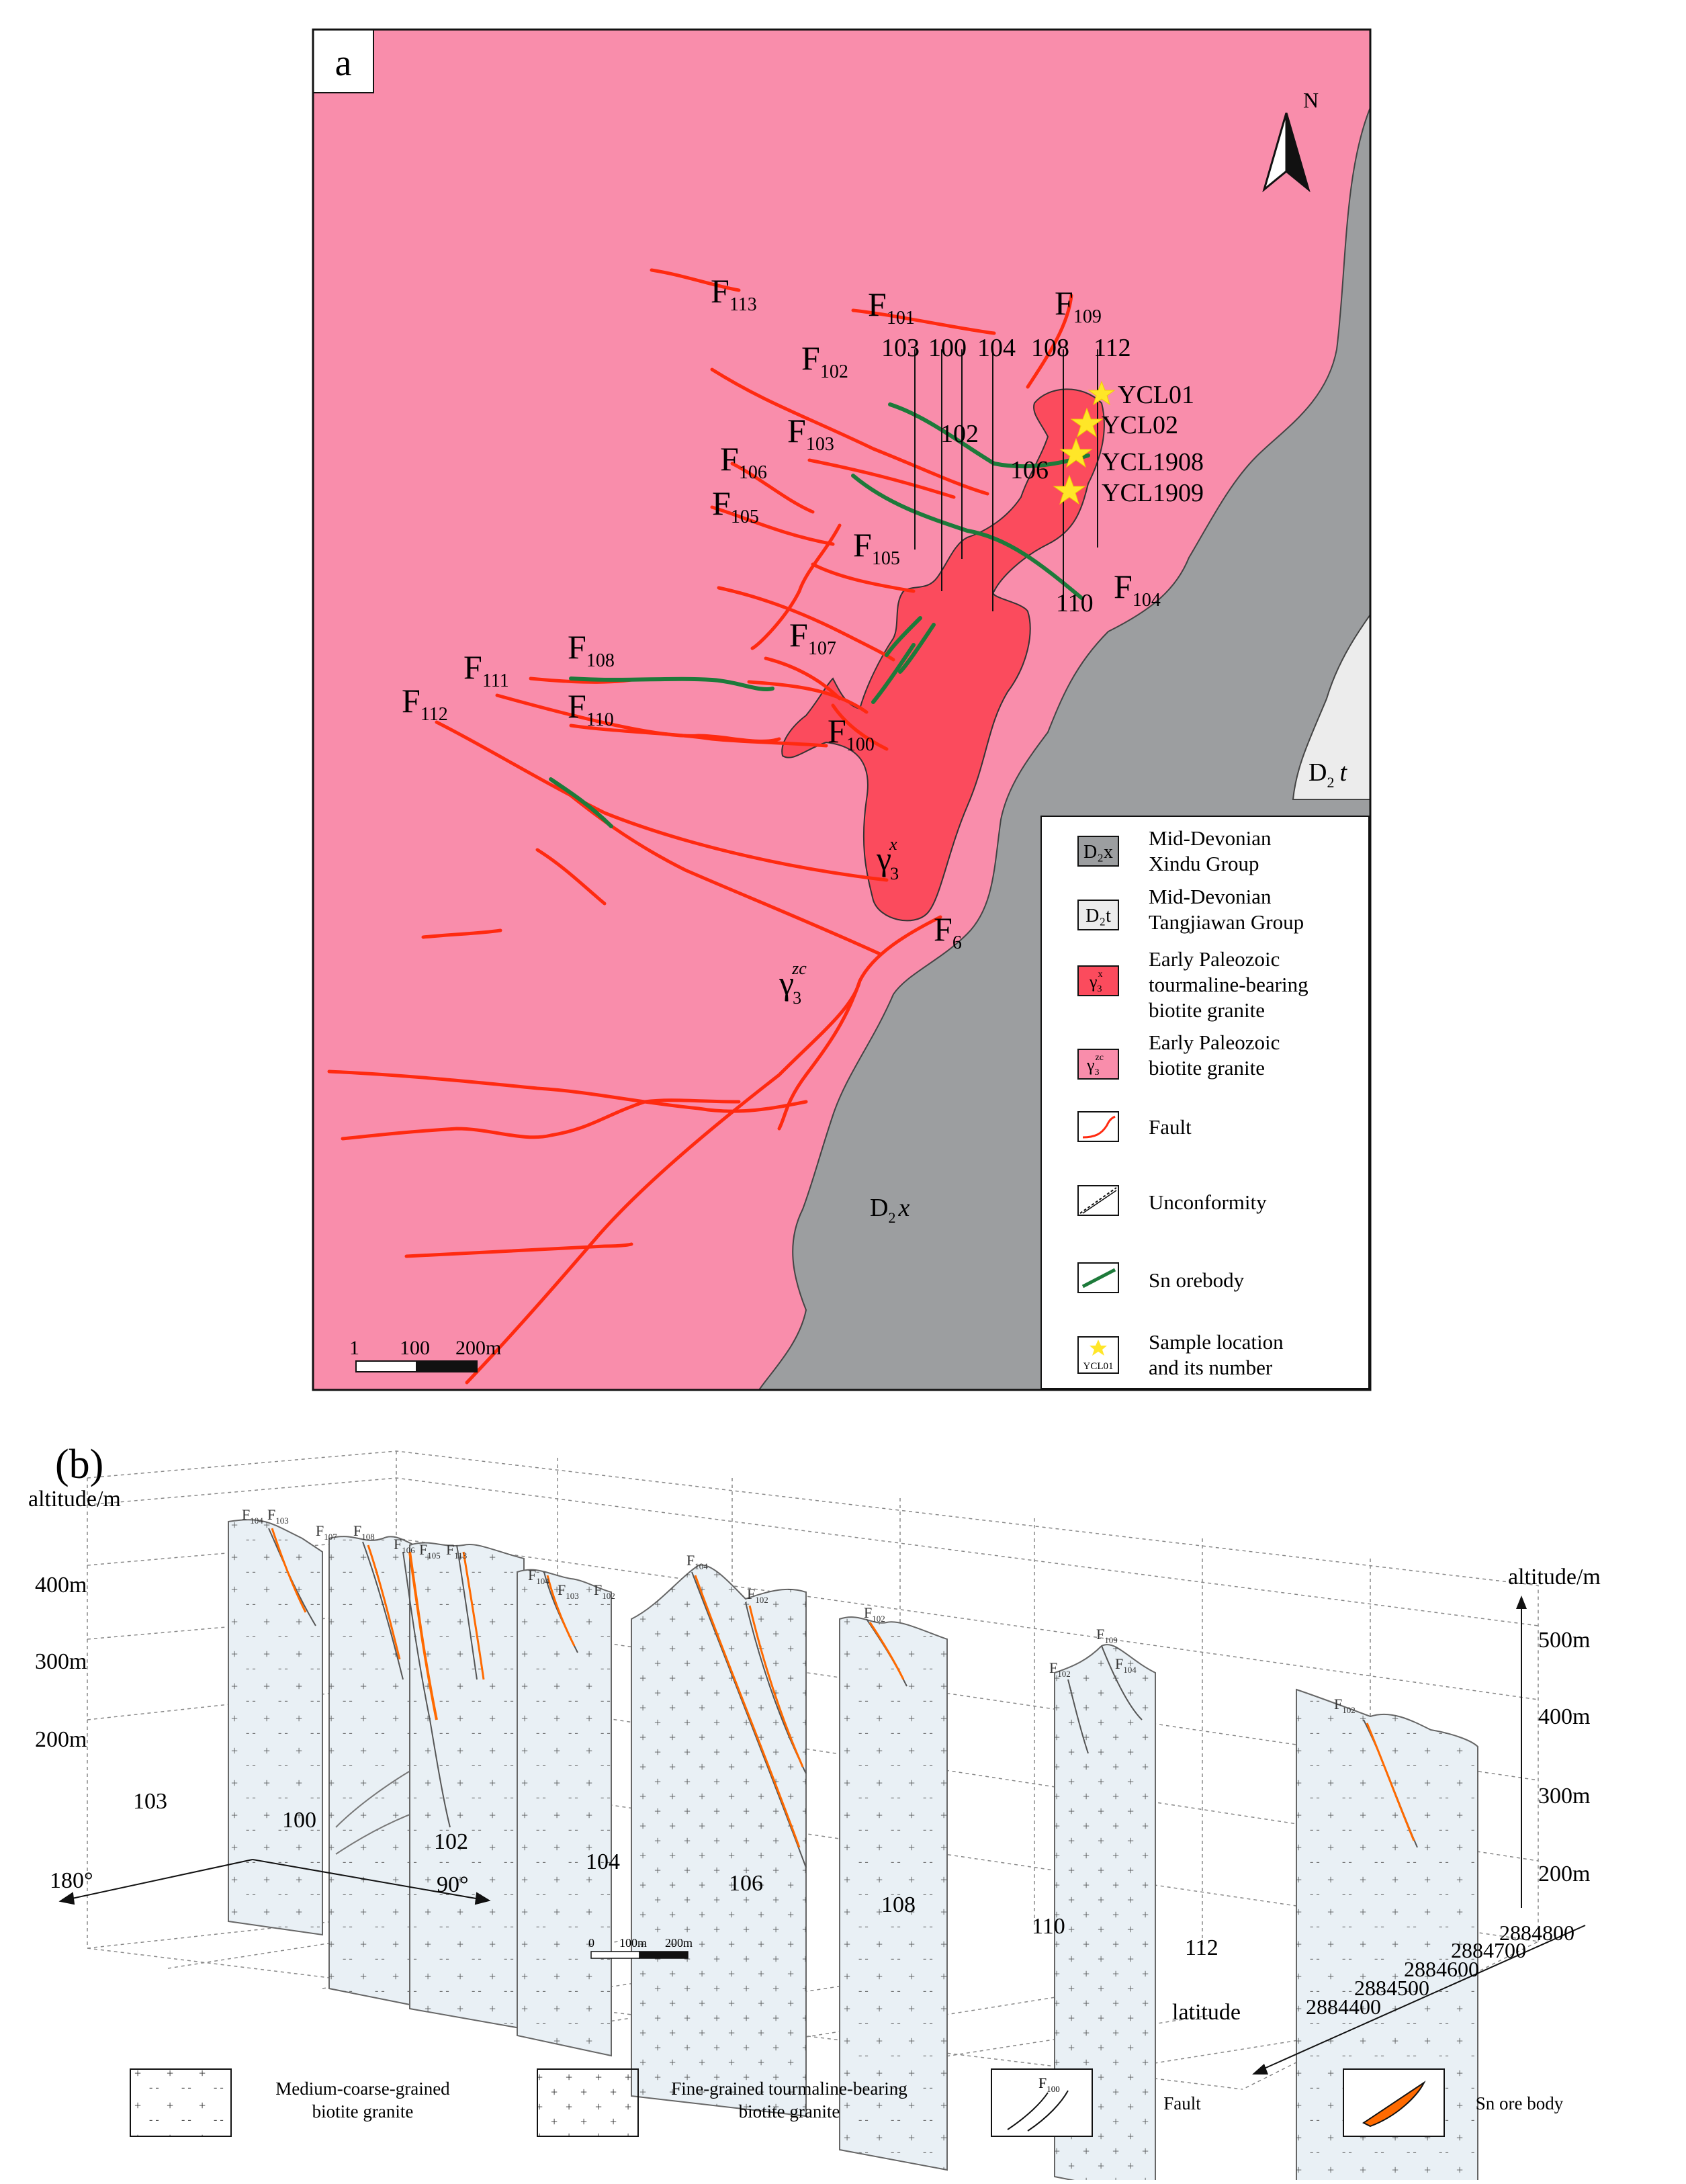  Describe the element at coordinates (79, 1465) in the screenshot. I see `panel-b-label: (b)` at that location.